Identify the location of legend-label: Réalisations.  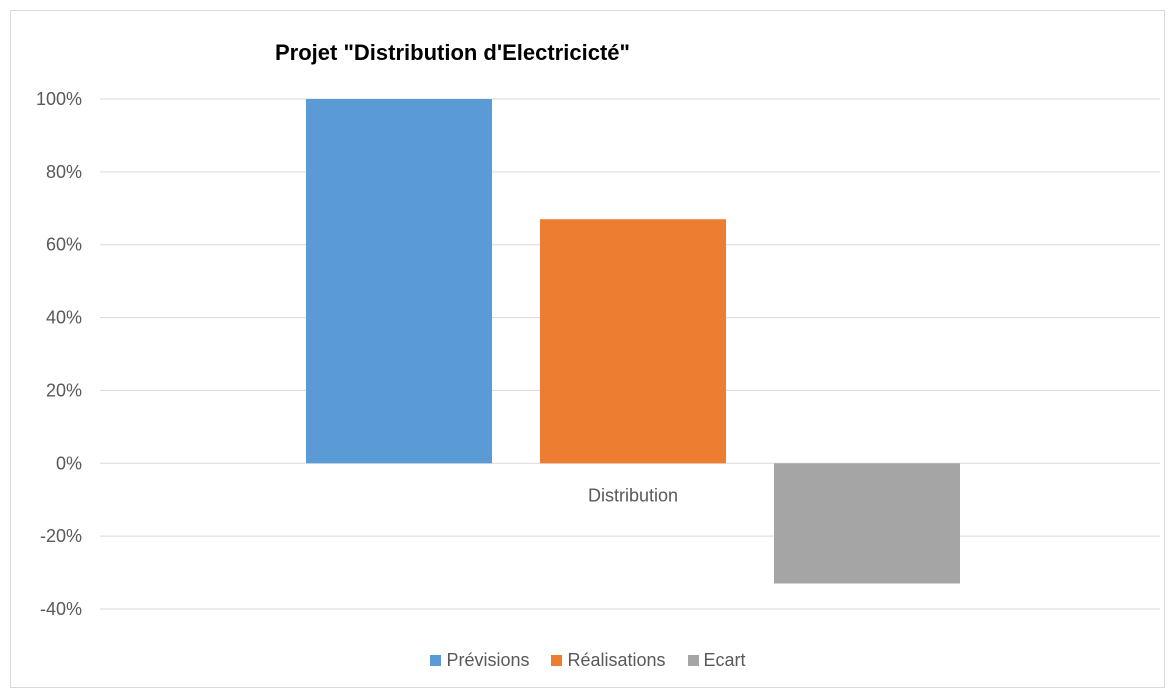
(616, 660).